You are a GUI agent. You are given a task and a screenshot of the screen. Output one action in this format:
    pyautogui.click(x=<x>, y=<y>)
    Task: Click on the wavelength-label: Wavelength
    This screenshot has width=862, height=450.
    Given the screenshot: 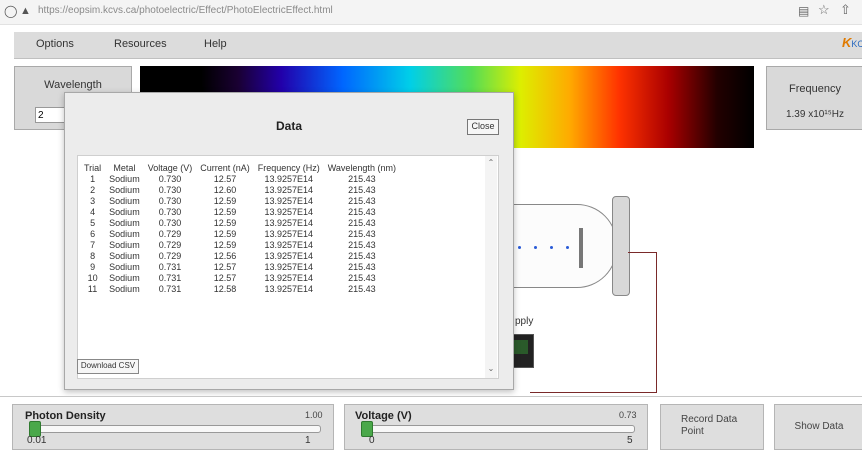 What is the action you would take?
    pyautogui.click(x=73, y=85)
    